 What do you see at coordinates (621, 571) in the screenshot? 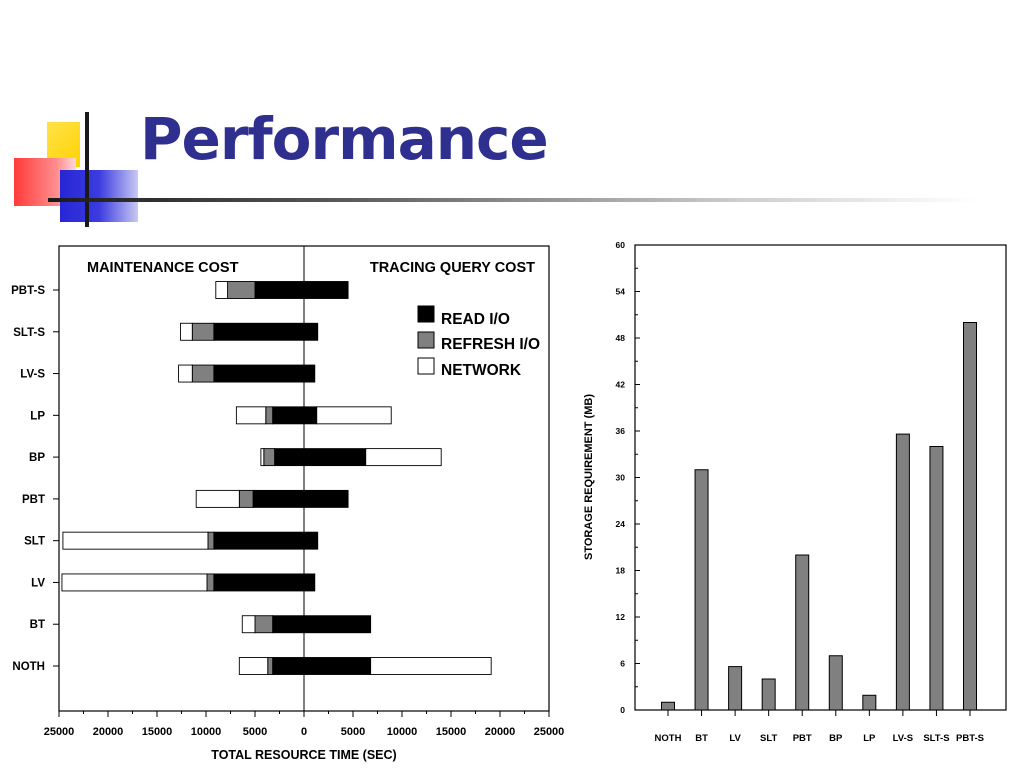
I see `y-tick-label: 18` at bounding box center [621, 571].